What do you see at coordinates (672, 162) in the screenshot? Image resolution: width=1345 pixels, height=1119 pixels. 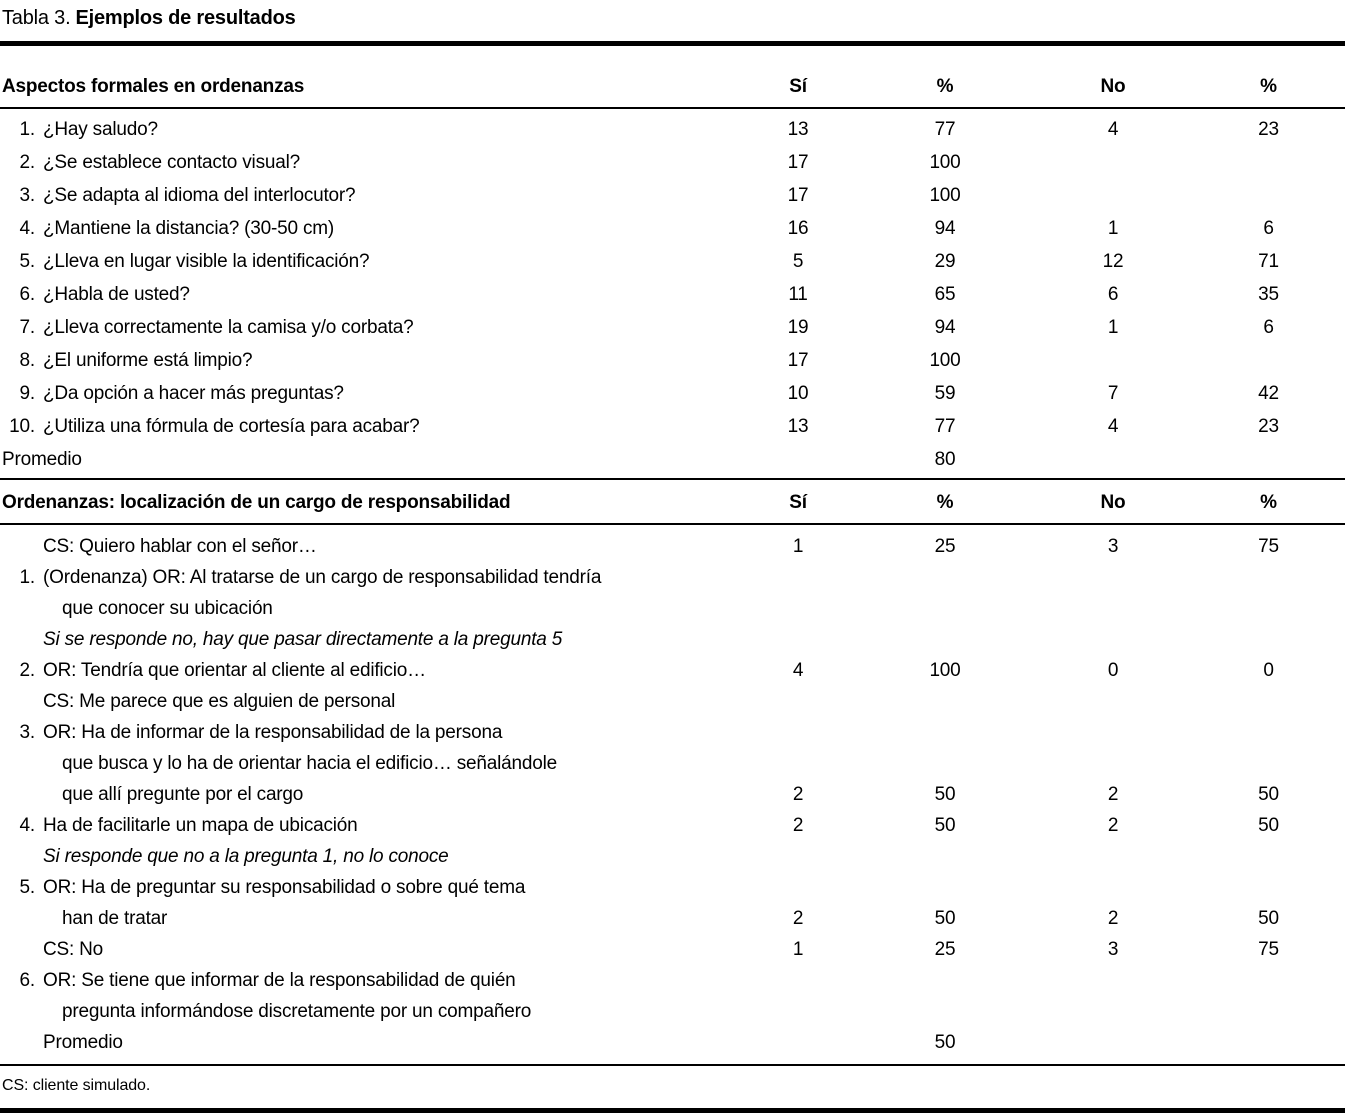 I see `table-row: 2. ¿Se establece contacto visual? 17 100` at bounding box center [672, 162].